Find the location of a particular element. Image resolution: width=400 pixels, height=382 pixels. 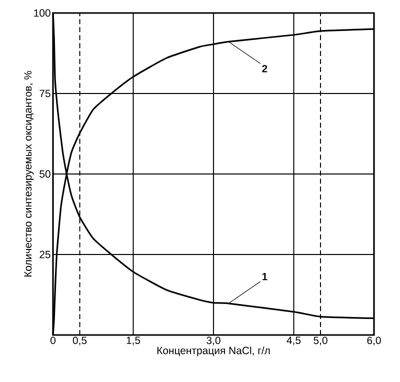

y-tick-label: 75 is located at coordinates (45, 94).